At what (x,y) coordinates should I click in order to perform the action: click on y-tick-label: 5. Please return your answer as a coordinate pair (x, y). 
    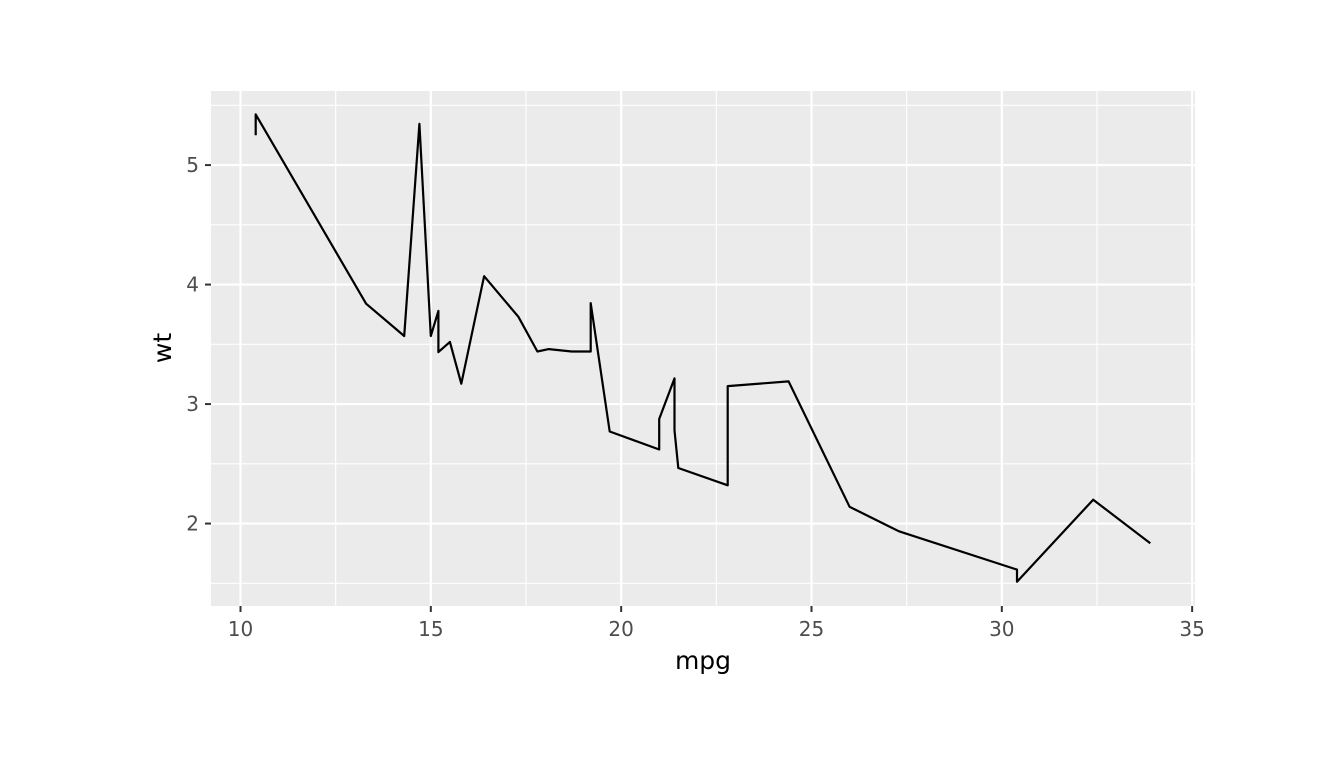
    Looking at the image, I should click on (192, 165).